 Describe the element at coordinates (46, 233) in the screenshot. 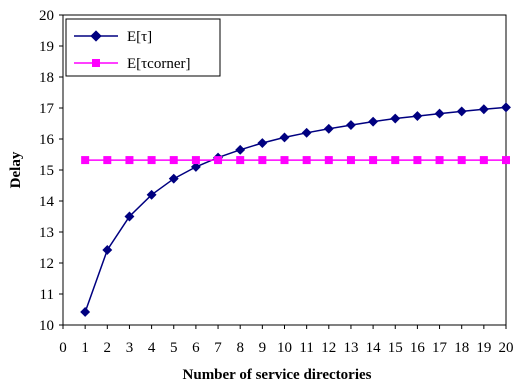

I see `y-tick-label: 13` at that location.